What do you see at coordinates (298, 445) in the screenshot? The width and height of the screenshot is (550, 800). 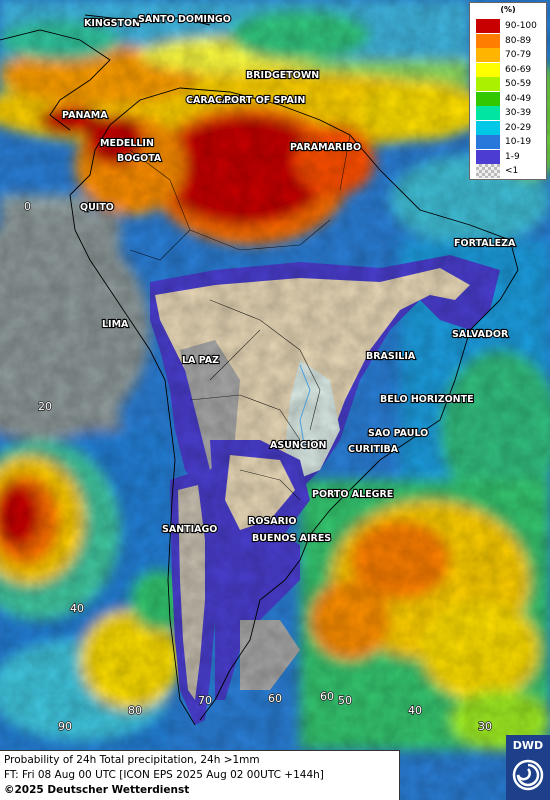 I see `city-asuncion: ASUNCION` at bounding box center [298, 445].